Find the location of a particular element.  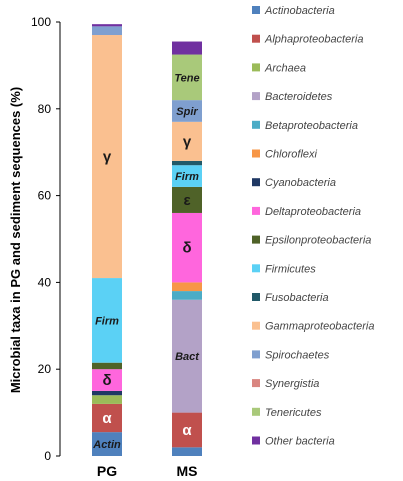

bar-segment-ms-actinobacteria is located at coordinates (187, 451).